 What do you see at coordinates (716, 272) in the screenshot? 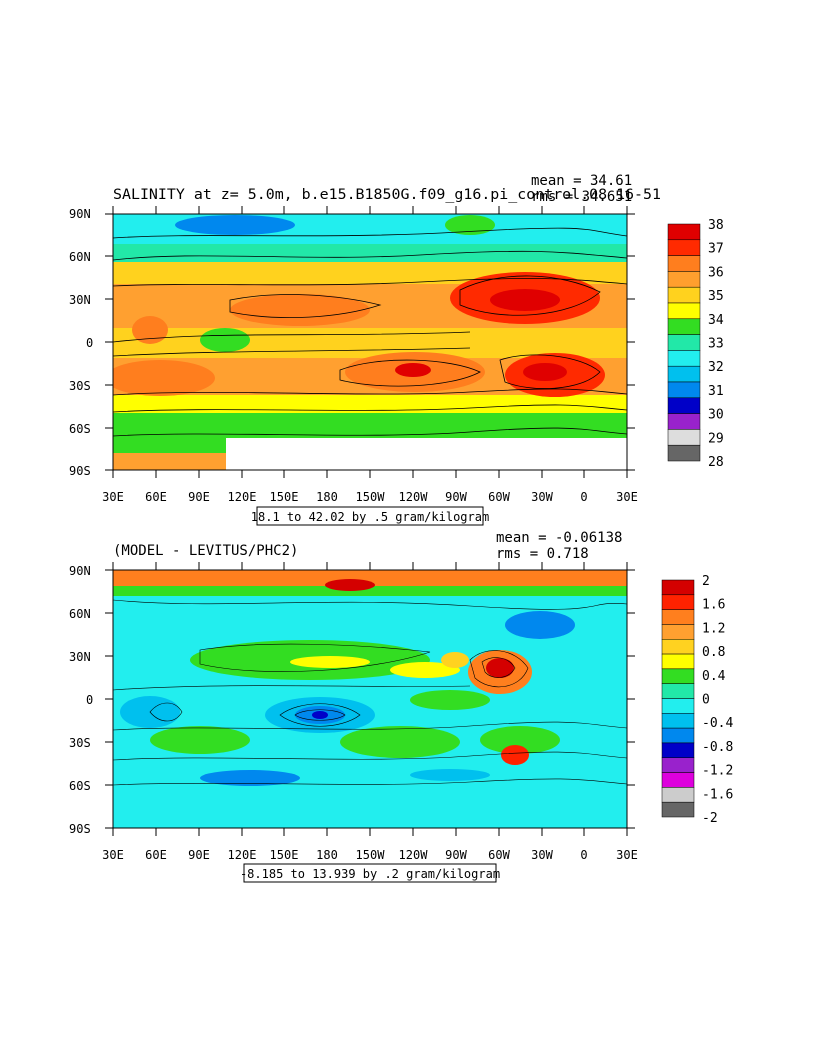
I see `colorbar-label: 36` at bounding box center [716, 272].